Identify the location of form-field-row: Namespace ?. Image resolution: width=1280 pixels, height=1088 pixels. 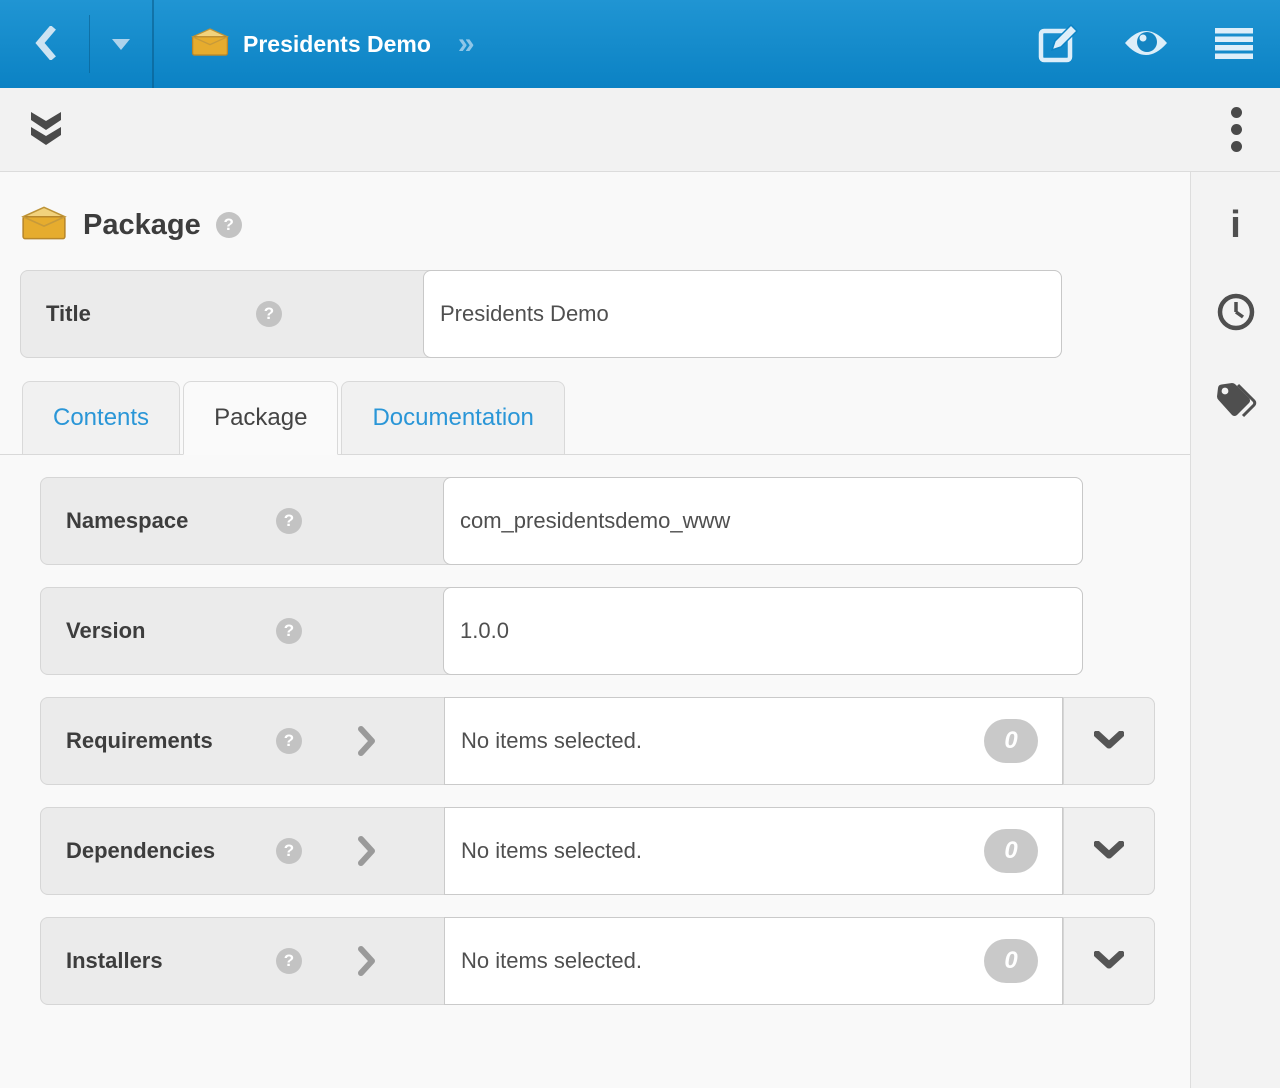
(561, 521).